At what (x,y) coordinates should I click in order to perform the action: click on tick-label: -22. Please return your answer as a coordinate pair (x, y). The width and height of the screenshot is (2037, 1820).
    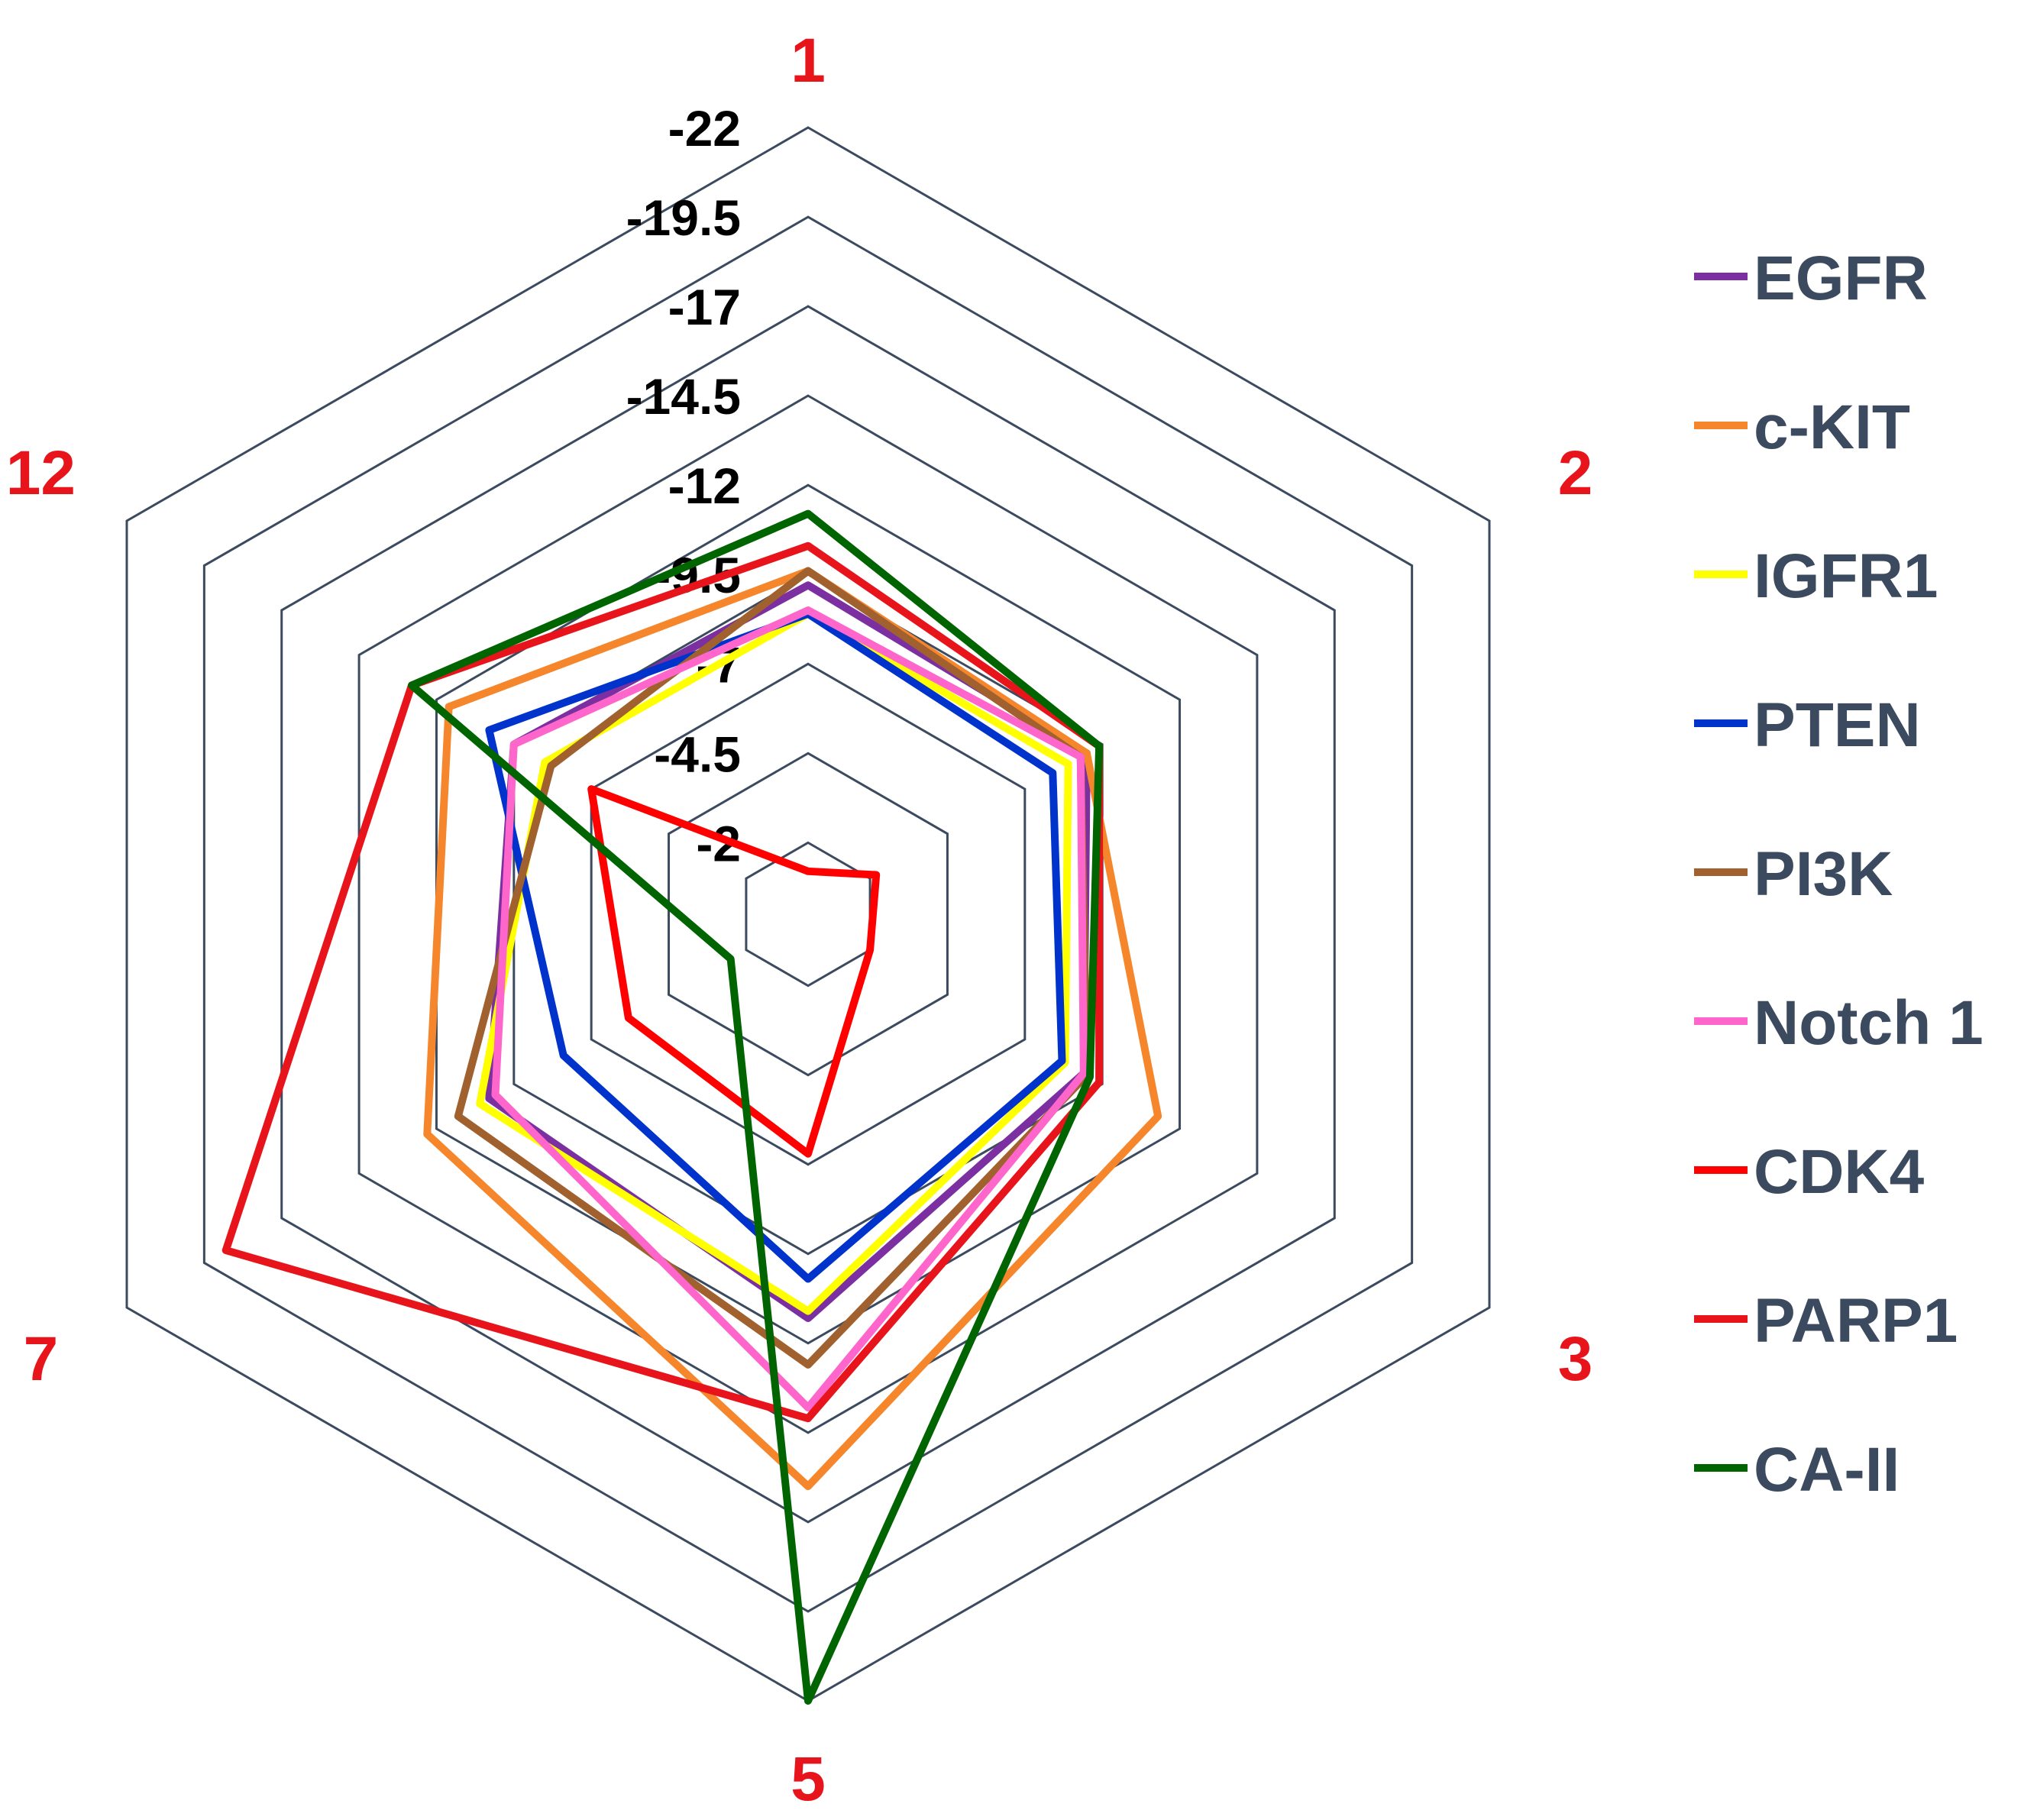
    Looking at the image, I should click on (704, 128).